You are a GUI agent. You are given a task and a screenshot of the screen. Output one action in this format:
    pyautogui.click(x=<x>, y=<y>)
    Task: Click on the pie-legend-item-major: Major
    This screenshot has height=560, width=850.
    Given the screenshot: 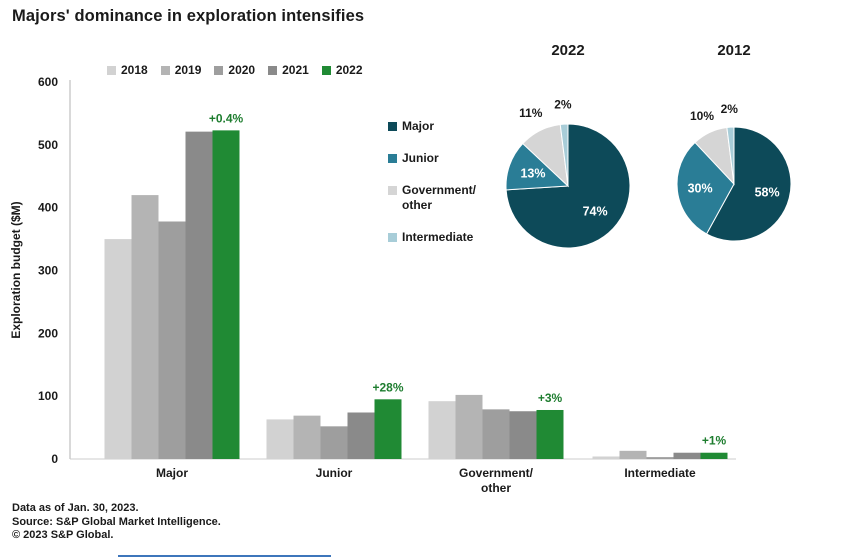 What is the action you would take?
    pyautogui.click(x=432, y=126)
    